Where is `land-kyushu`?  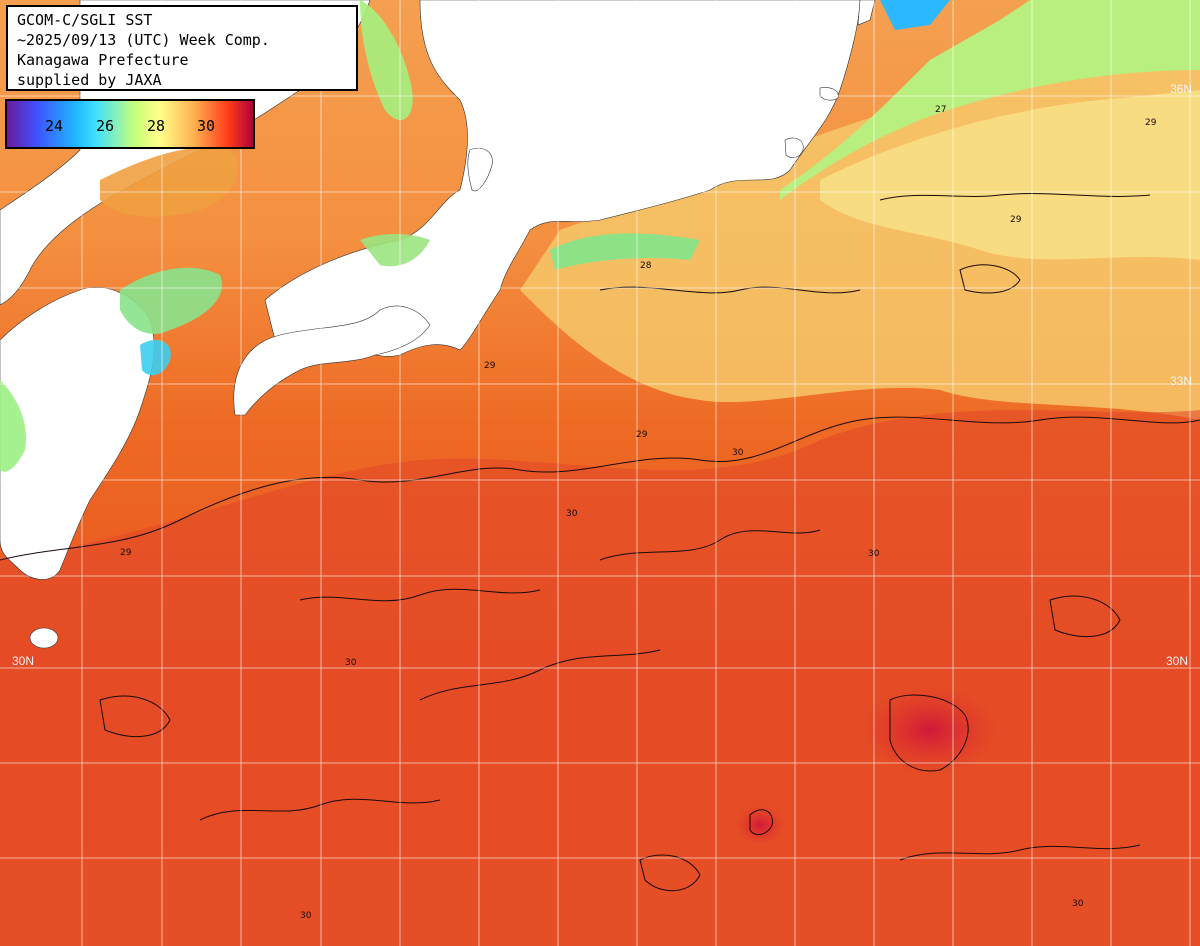
land-kyushu is located at coordinates (77, 433).